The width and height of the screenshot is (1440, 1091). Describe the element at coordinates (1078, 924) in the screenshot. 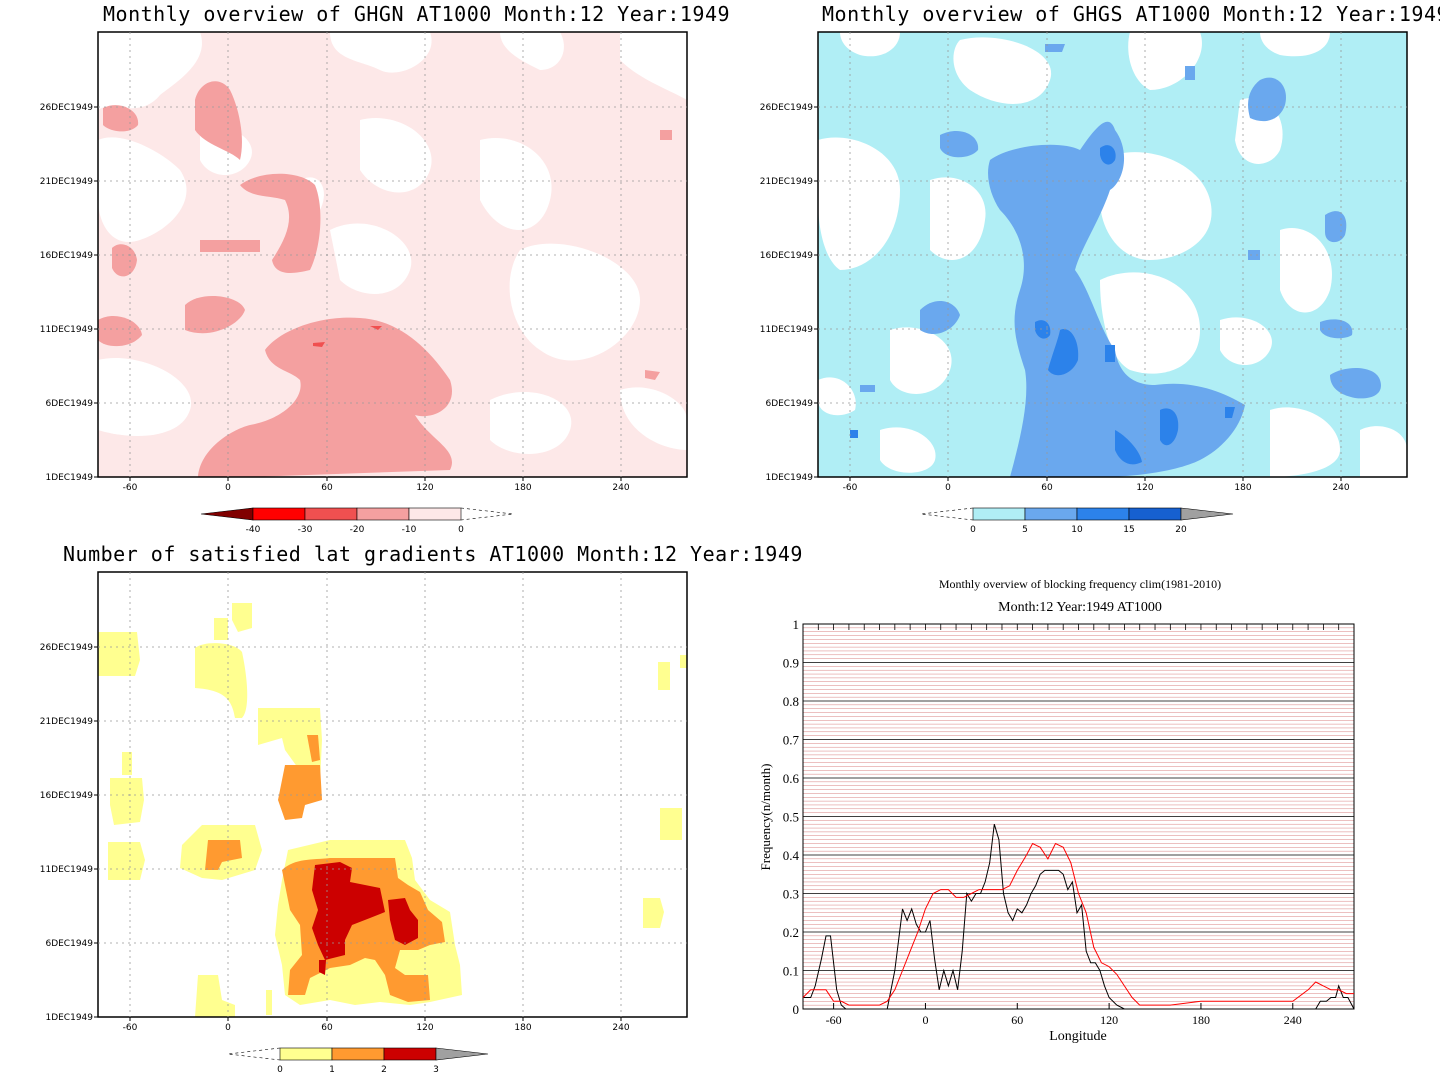

I see `series-line-red` at that location.